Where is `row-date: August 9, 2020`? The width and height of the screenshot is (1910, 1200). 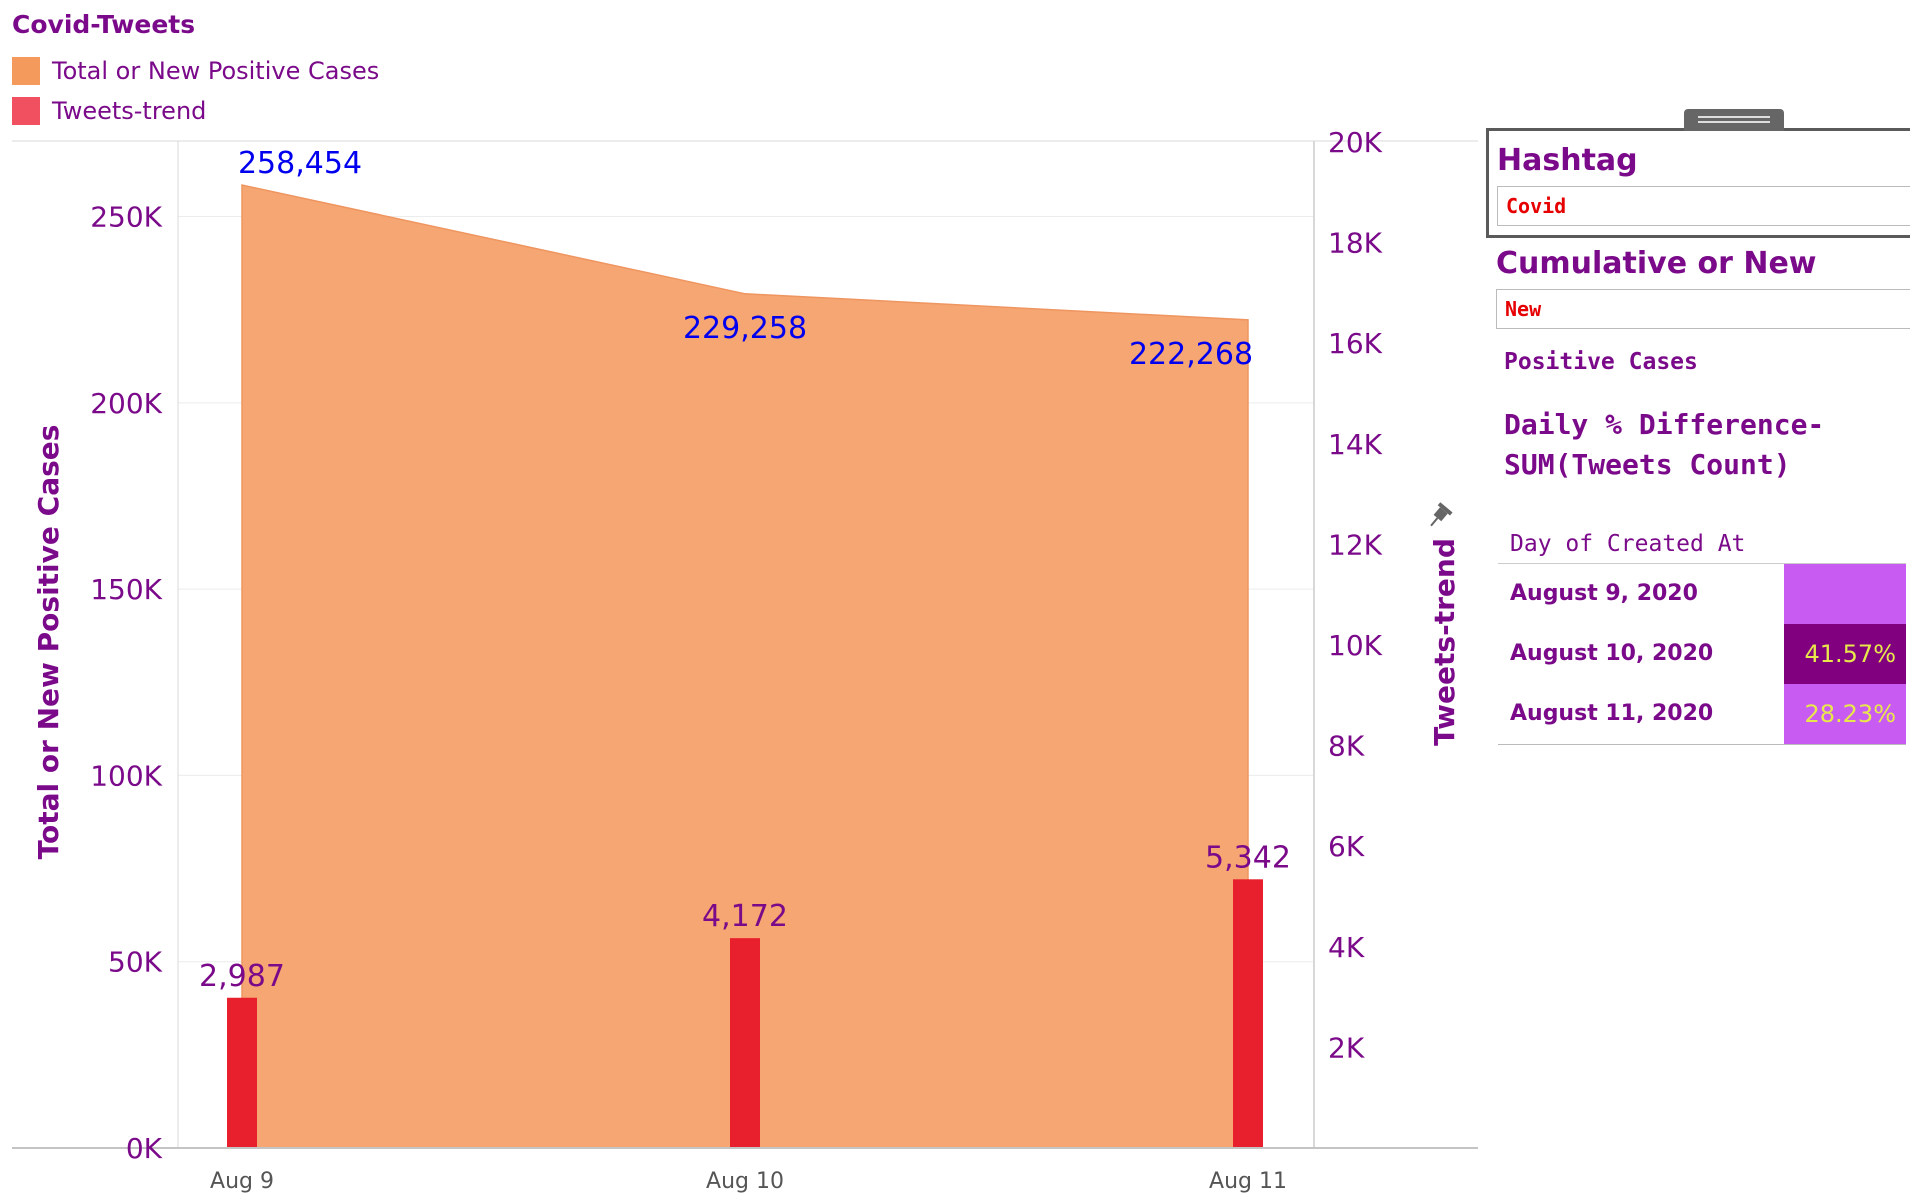
row-date: August 9, 2020 is located at coordinates (1604, 593).